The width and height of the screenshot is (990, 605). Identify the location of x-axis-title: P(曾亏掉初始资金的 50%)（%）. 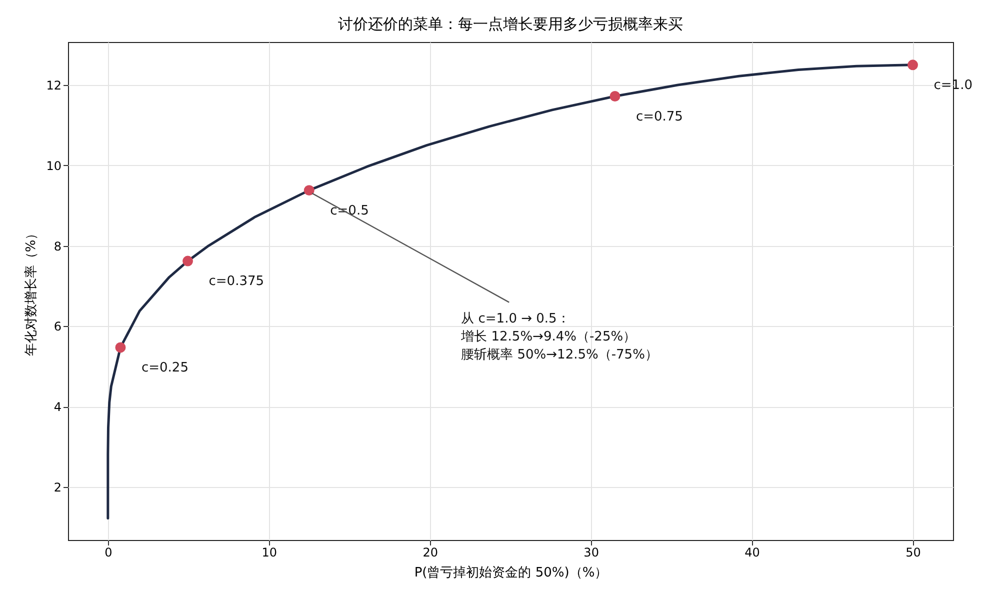
(511, 573).